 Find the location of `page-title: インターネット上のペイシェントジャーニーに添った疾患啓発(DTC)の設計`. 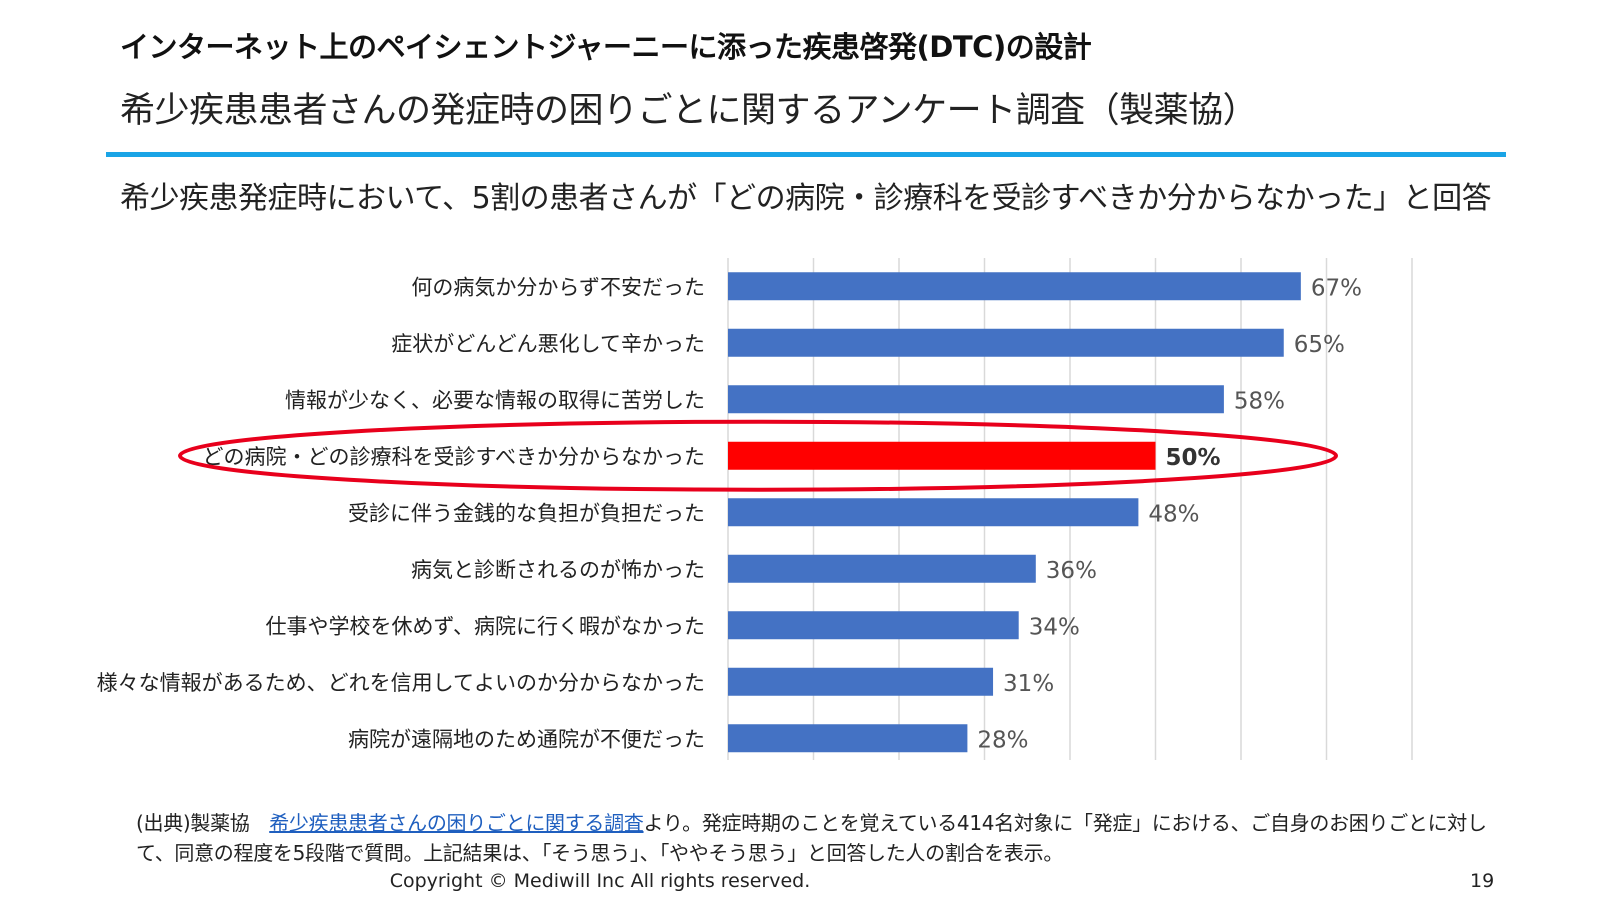

page-title: インターネット上のペイシェントジャーニーに添った疾患啓発(DTC)の設計 is located at coordinates (606, 47).